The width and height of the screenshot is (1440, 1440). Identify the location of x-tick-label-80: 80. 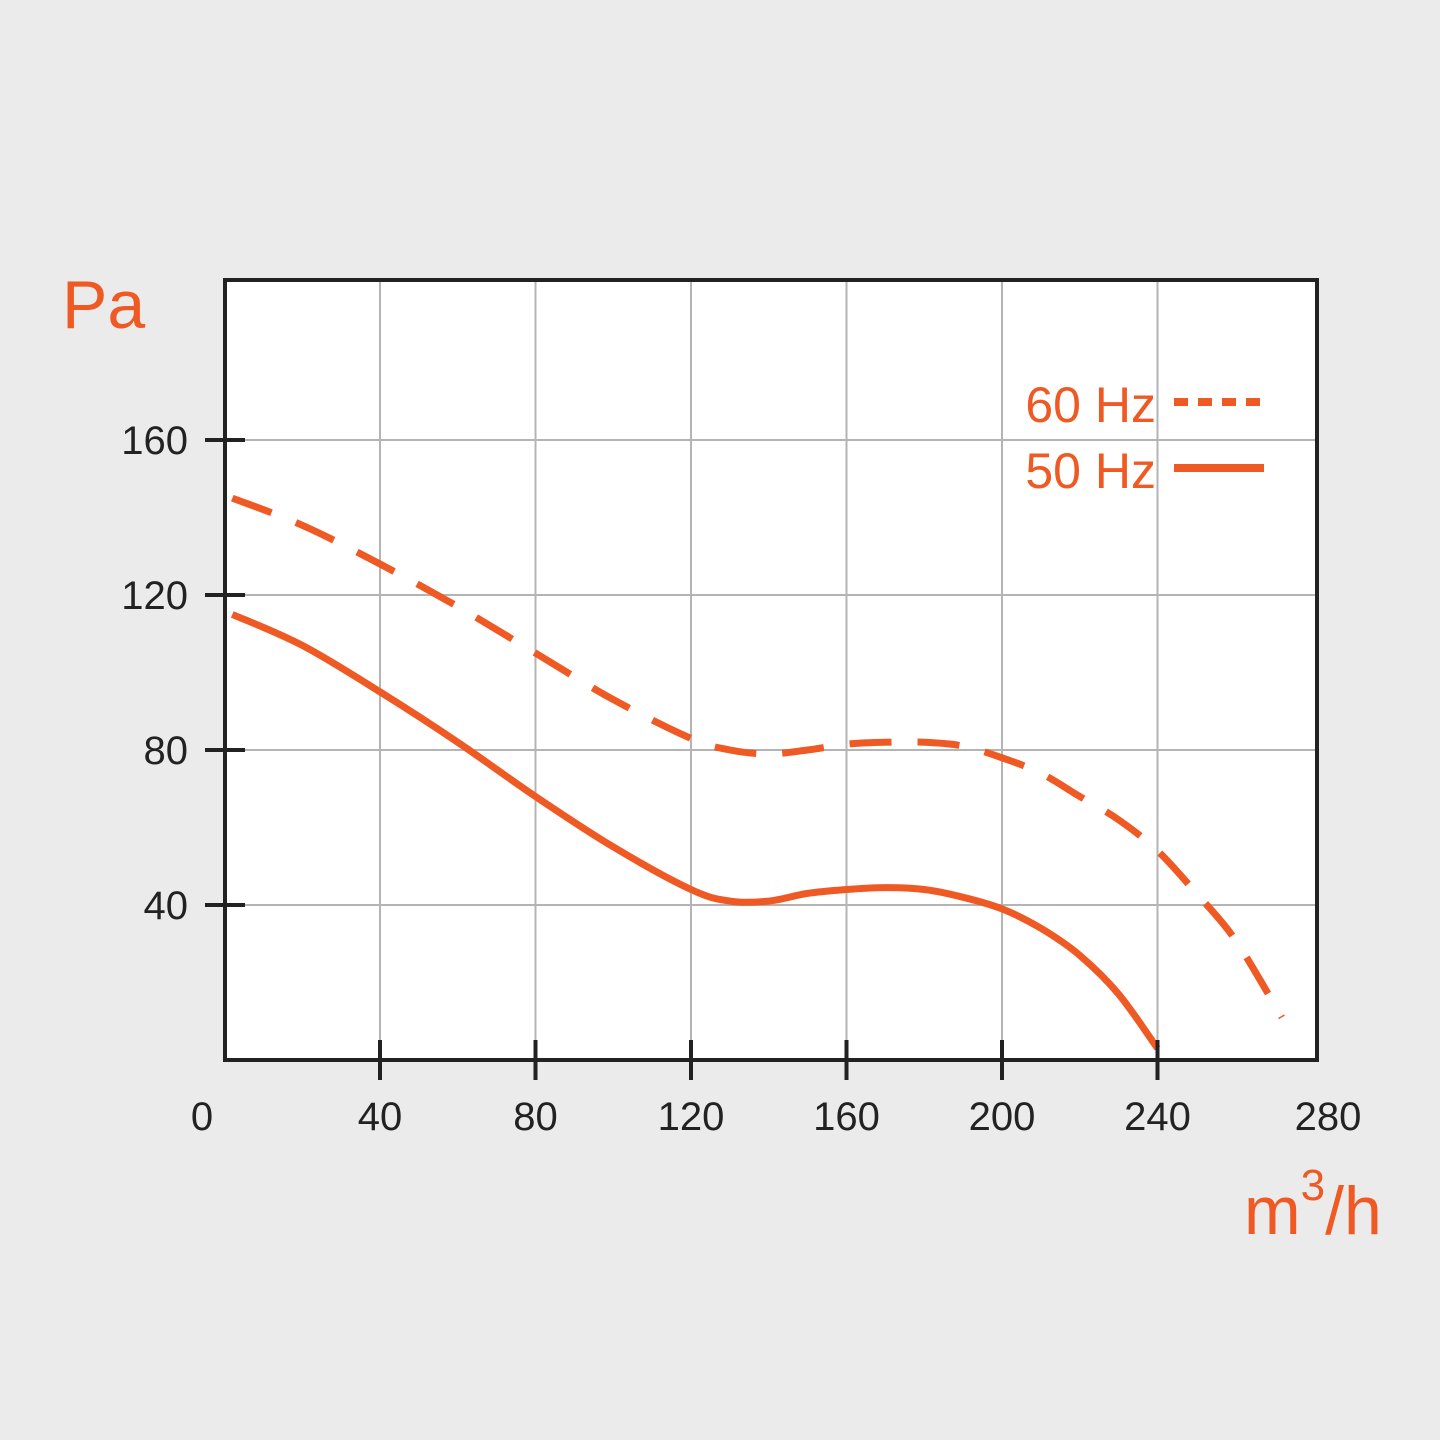
(535, 1117).